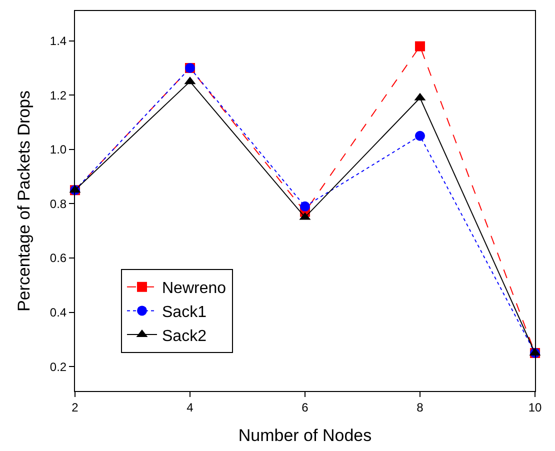  What do you see at coordinates (58, 41) in the screenshot?
I see `y-tick-label: 1.4` at bounding box center [58, 41].